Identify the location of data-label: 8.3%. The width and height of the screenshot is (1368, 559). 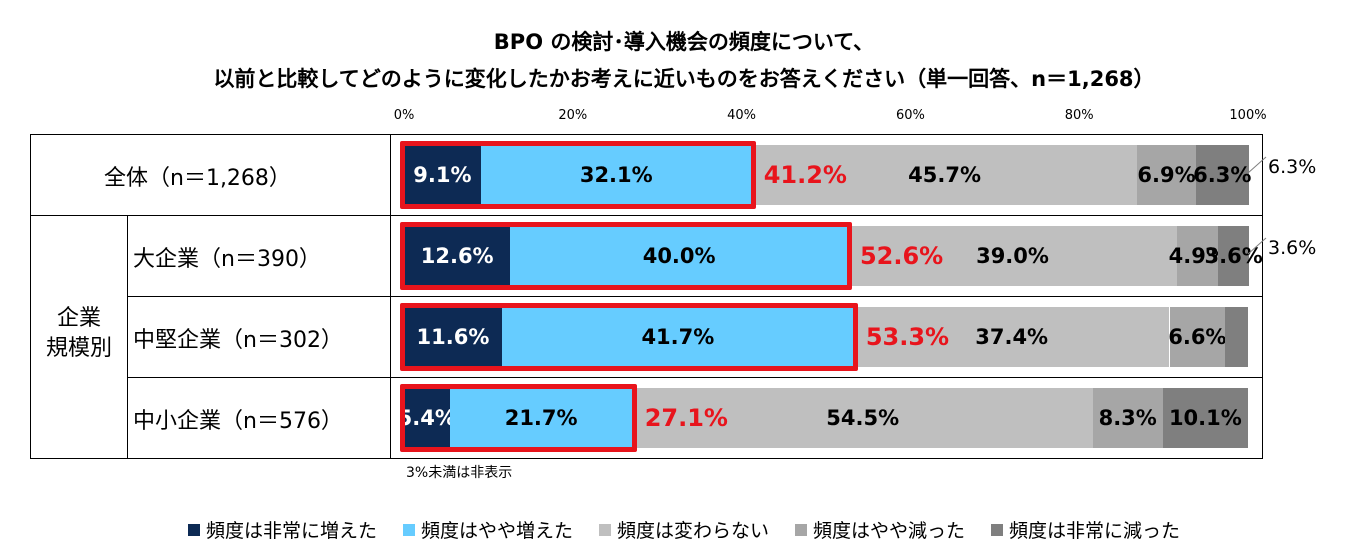
(1127, 418).